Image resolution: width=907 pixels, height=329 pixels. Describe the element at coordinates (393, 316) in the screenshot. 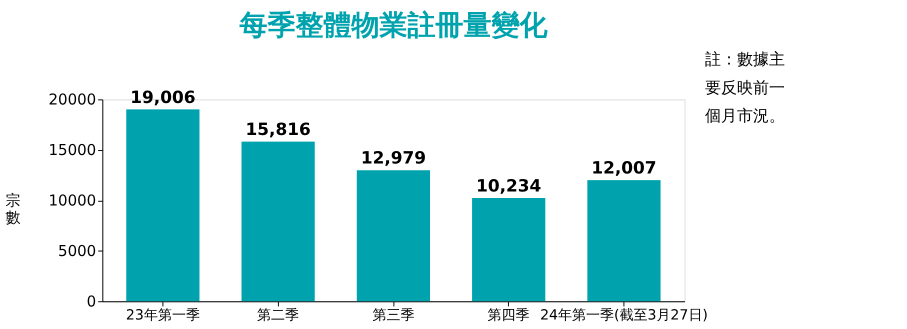

I see `x-tick-label: 第三季` at that location.